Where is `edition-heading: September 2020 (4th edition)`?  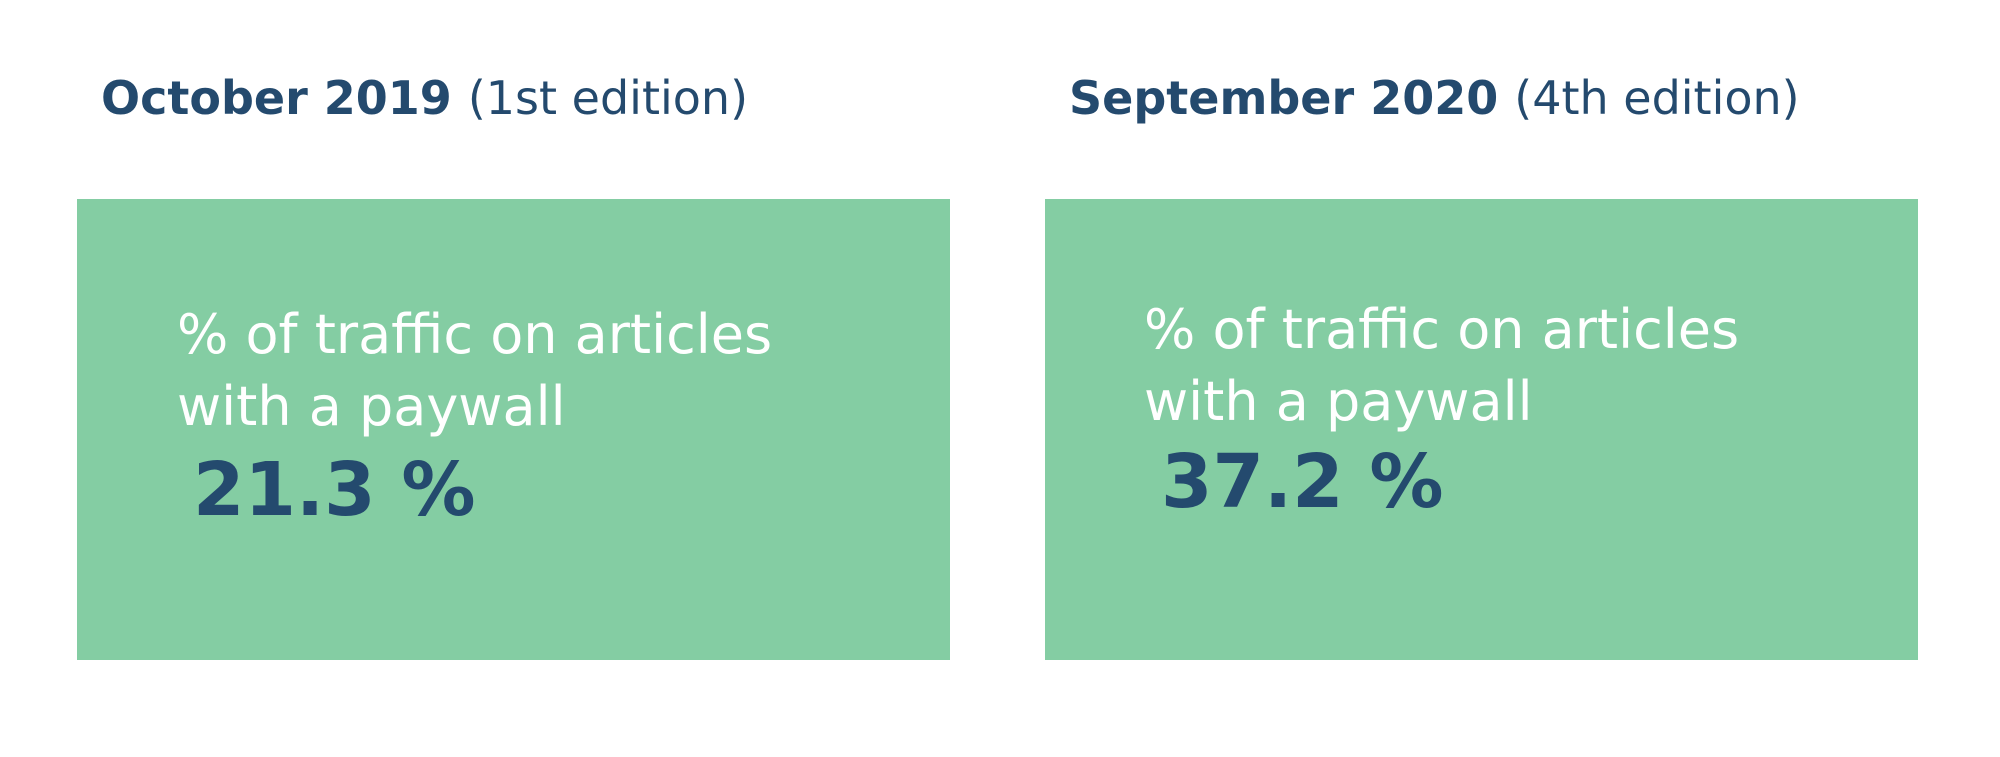 edition-heading: September 2020 (4th edition) is located at coordinates (1434, 98).